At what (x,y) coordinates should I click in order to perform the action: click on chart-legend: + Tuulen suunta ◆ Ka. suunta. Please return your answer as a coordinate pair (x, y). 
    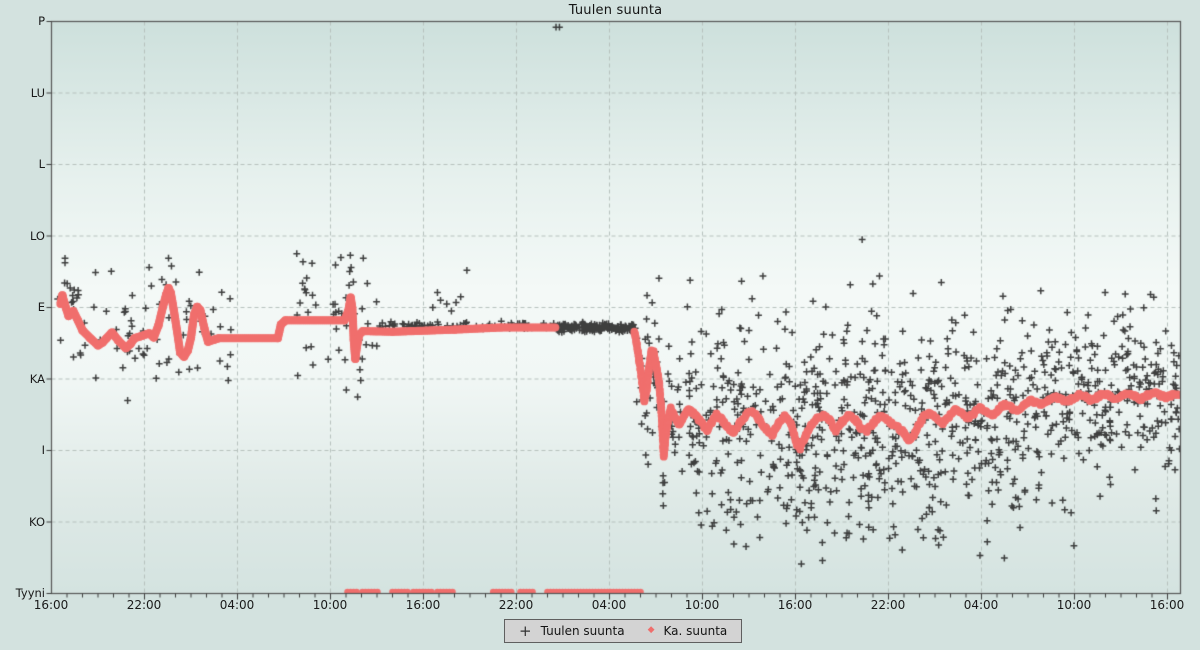
    Looking at the image, I should click on (623, 631).